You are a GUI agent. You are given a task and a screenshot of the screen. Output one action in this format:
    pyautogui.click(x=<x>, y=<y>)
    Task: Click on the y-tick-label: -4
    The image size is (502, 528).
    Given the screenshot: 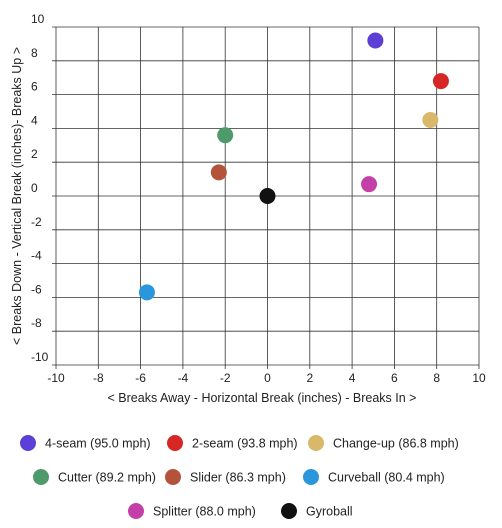 What is the action you would take?
    pyautogui.click(x=36, y=256)
    